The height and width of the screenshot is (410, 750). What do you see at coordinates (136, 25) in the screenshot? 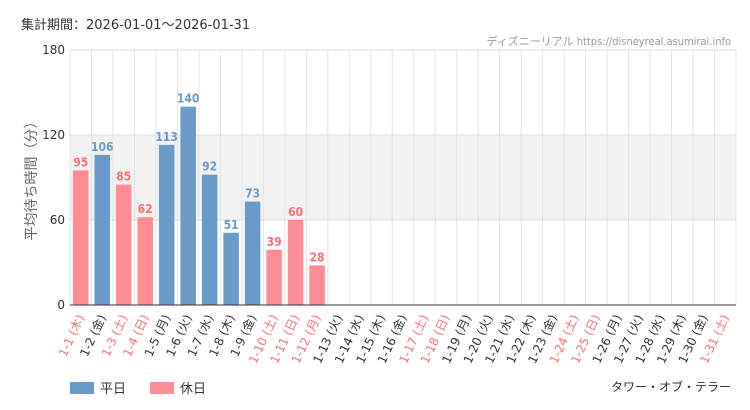
I see `period-text: 集計期間：2026-01-01〜2026-01-31` at bounding box center [136, 25].